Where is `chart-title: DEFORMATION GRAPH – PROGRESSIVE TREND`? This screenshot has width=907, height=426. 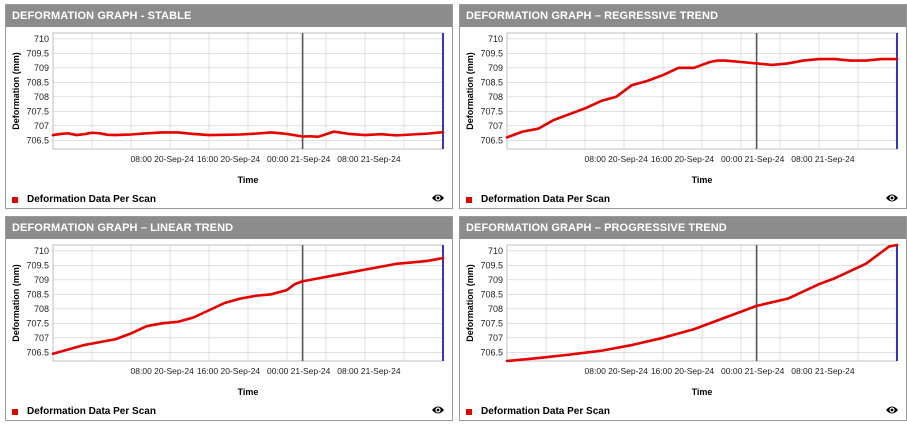 chart-title: DEFORMATION GRAPH – PROGRESSIVE TREND is located at coordinates (683, 228).